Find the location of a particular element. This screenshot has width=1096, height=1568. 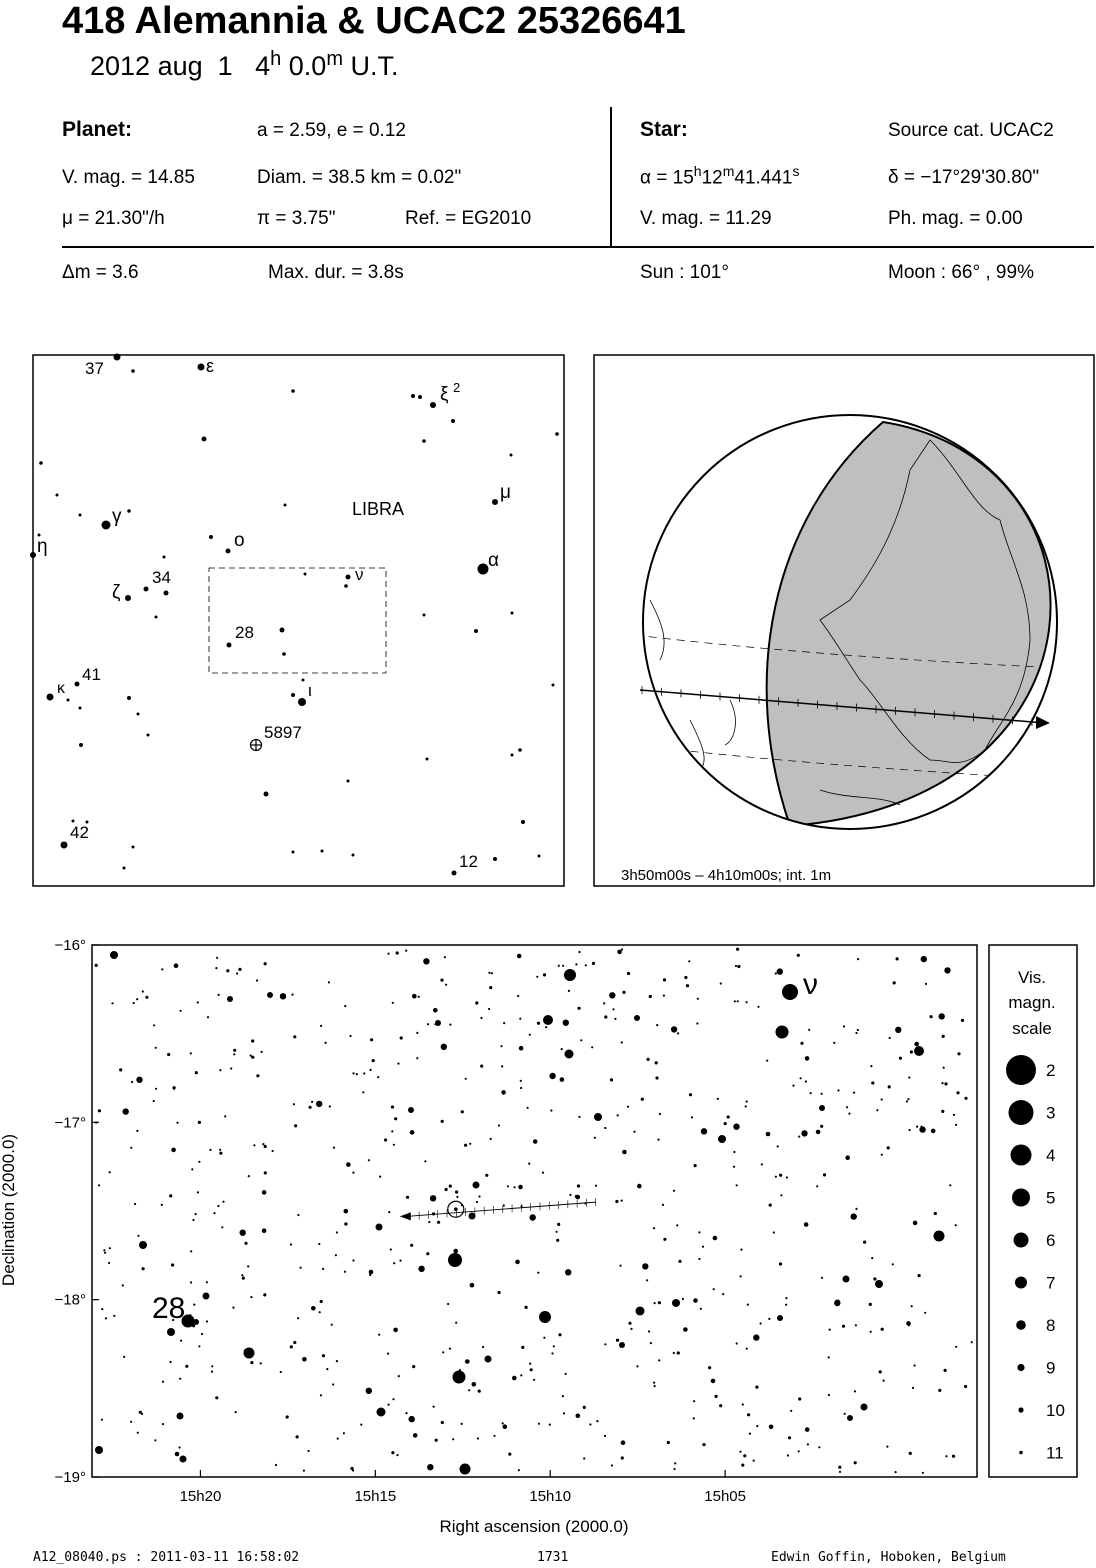

label-kappa: κ is located at coordinates (61, 688).